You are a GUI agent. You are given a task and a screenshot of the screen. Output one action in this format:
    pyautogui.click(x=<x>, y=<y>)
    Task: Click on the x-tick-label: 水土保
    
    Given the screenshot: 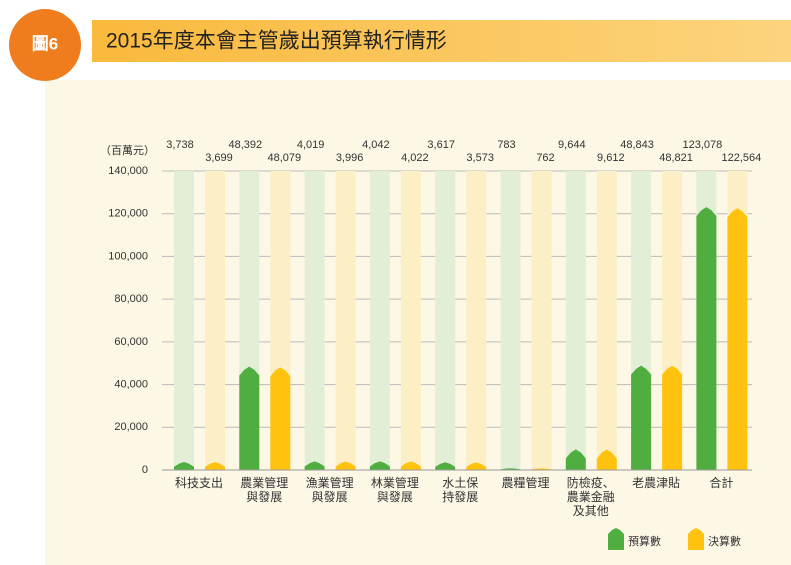 What is the action you would take?
    pyautogui.click(x=460, y=483)
    